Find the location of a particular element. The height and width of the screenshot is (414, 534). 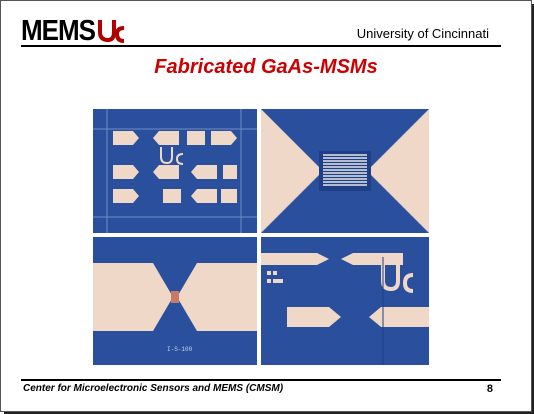

page-number: 8 is located at coordinates (489, 389).